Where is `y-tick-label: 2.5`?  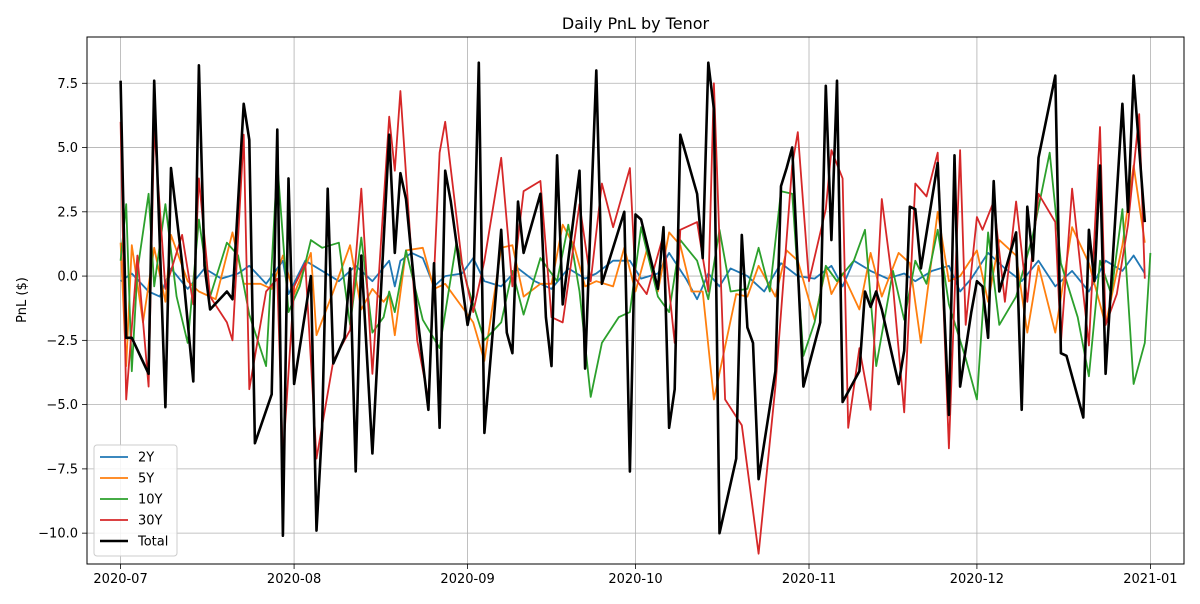
y-tick-label: 2.5 is located at coordinates (67, 212).